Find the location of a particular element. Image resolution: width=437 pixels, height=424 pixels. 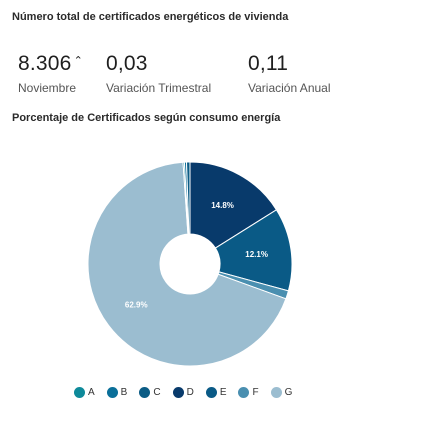

legend-label: G is located at coordinates (288, 392).